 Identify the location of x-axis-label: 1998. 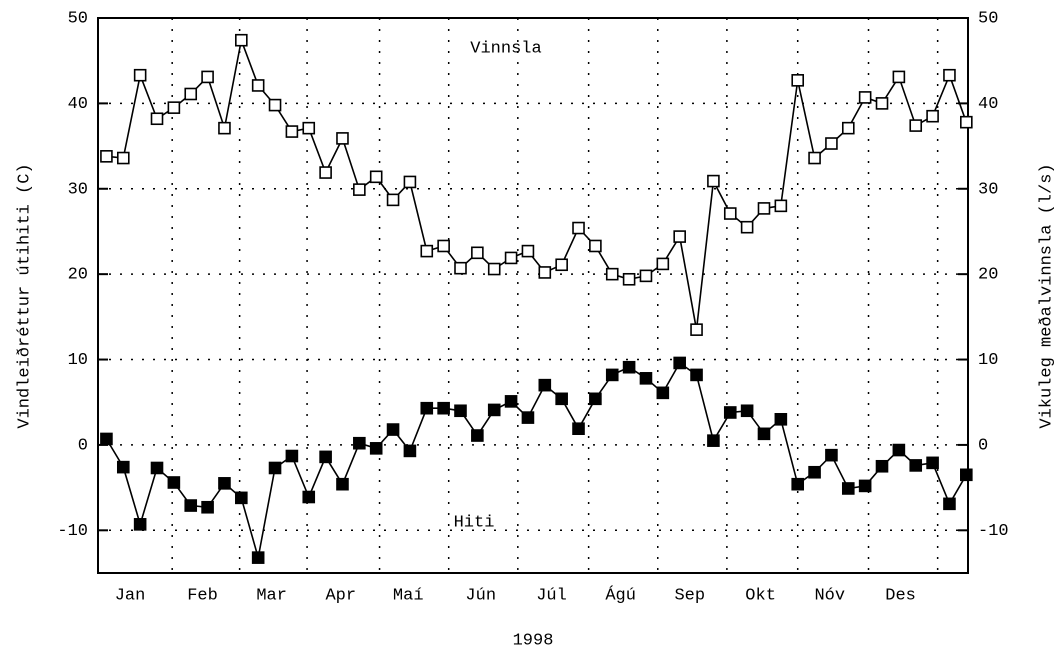
(533, 640).